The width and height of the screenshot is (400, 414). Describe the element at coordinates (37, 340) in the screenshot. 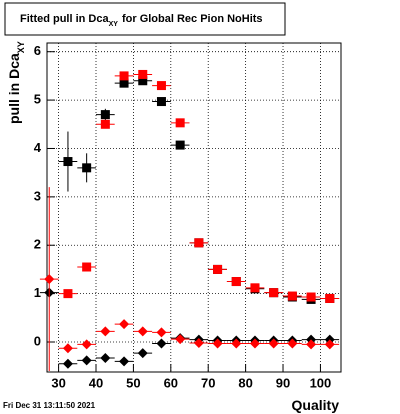

I see `y-tick-label: 0` at that location.